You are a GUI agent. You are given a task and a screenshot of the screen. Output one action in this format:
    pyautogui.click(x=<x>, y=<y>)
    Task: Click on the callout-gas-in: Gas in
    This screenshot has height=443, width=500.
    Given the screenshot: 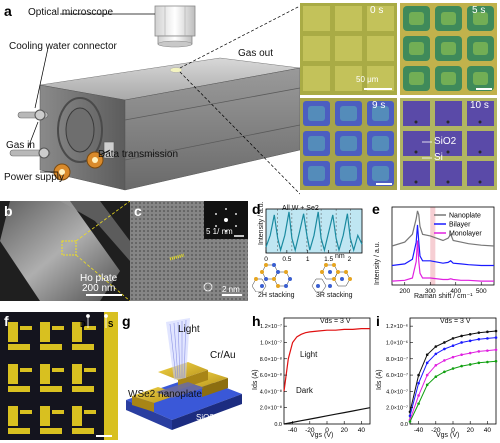 What is the action you would take?
    pyautogui.click(x=20, y=145)
    